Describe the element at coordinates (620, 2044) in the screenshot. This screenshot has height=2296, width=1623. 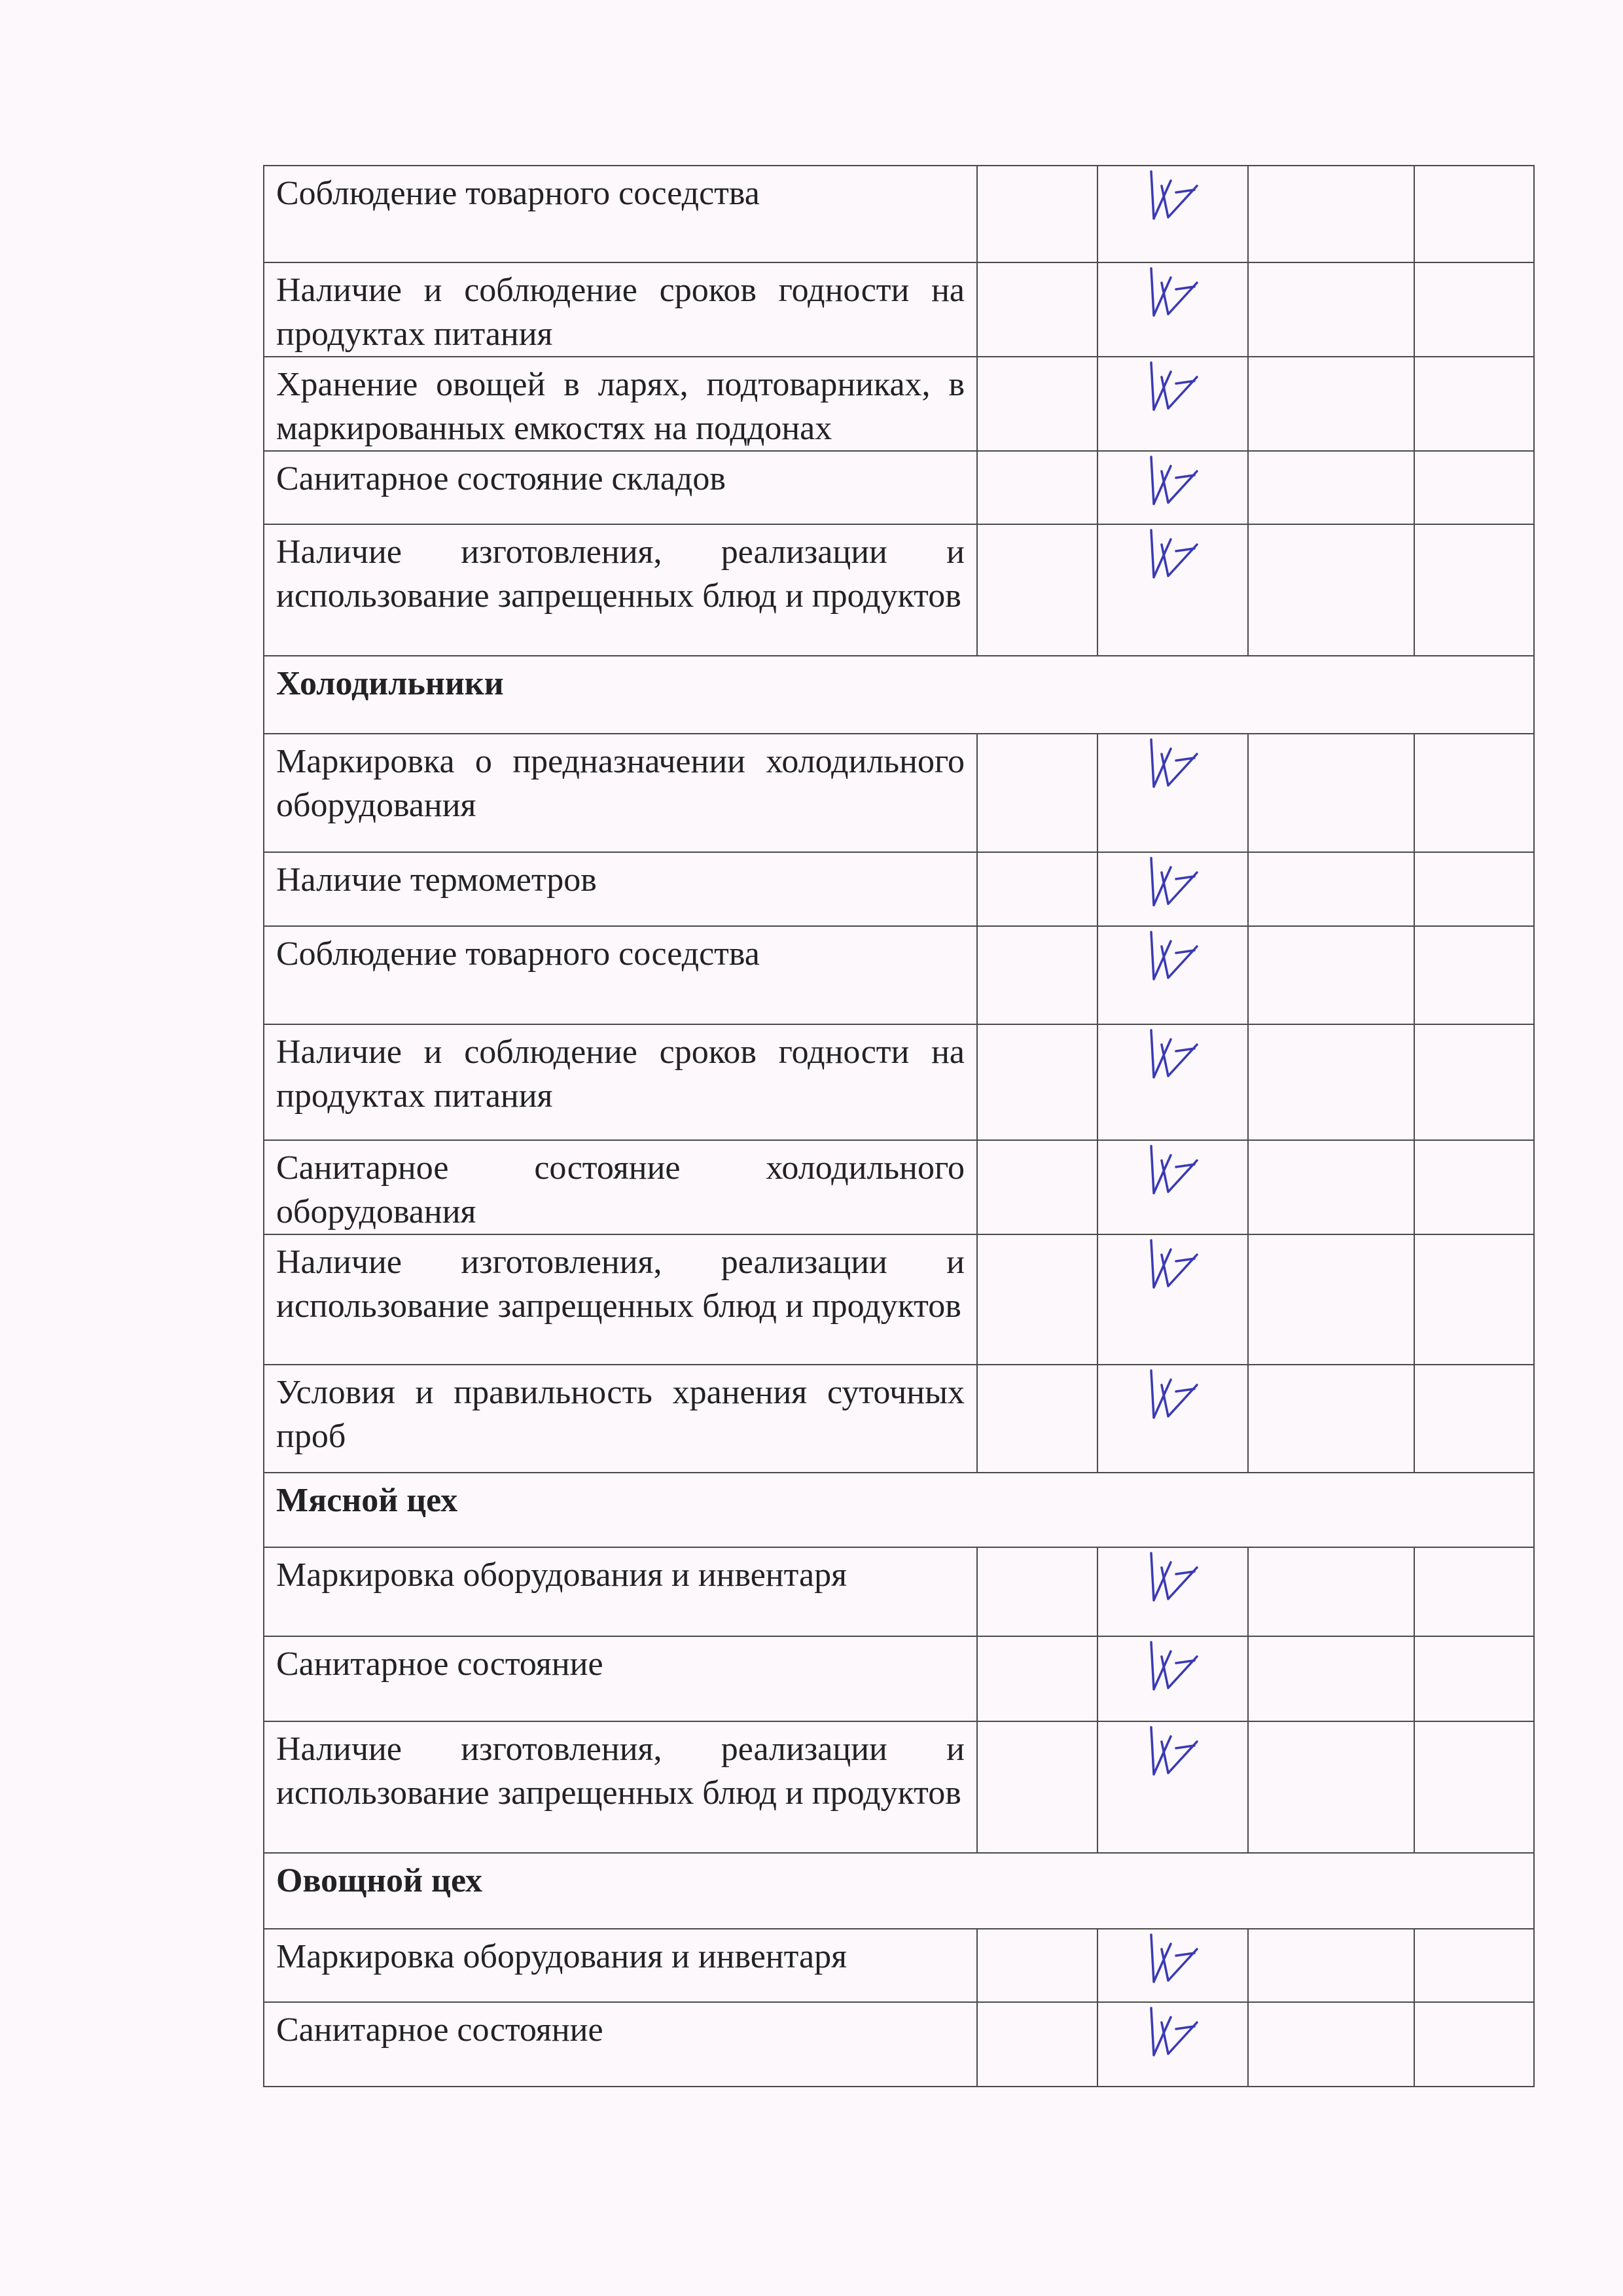
I see `criterion-cell: Санитарное состояние` at that location.